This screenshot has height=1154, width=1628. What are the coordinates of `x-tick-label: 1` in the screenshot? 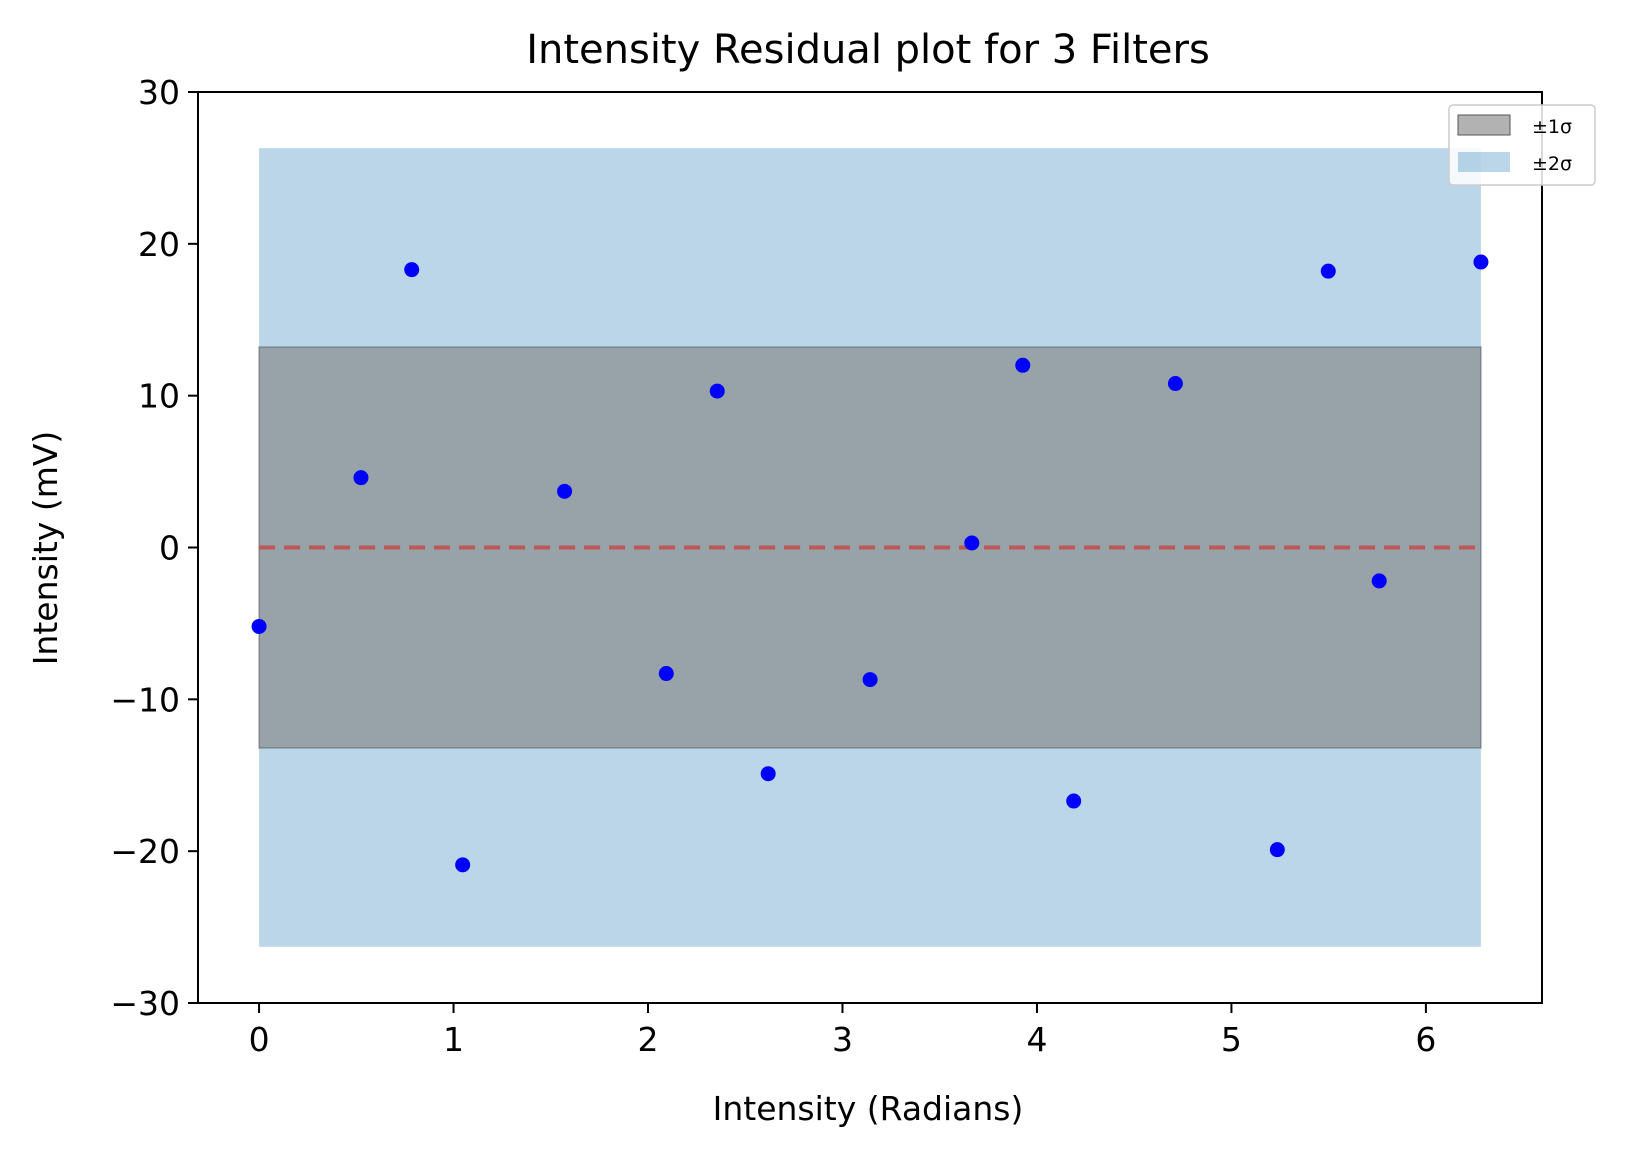 It's located at (453, 1039).